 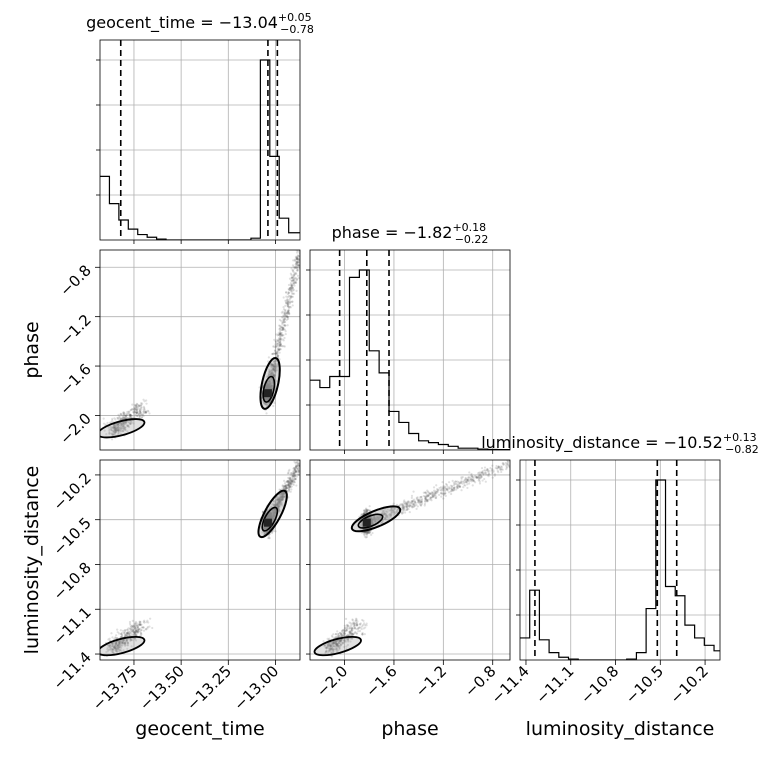 What do you see at coordinates (469, 227) in the screenshot?
I see `title-upper-error: +0.18` at bounding box center [469, 227].